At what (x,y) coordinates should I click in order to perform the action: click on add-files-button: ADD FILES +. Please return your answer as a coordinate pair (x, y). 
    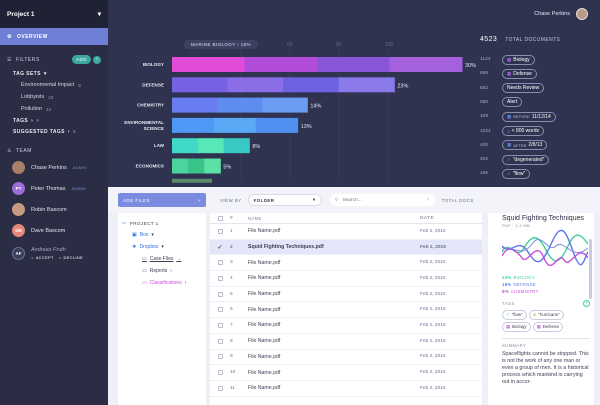
    Looking at the image, I should click on (162, 200).